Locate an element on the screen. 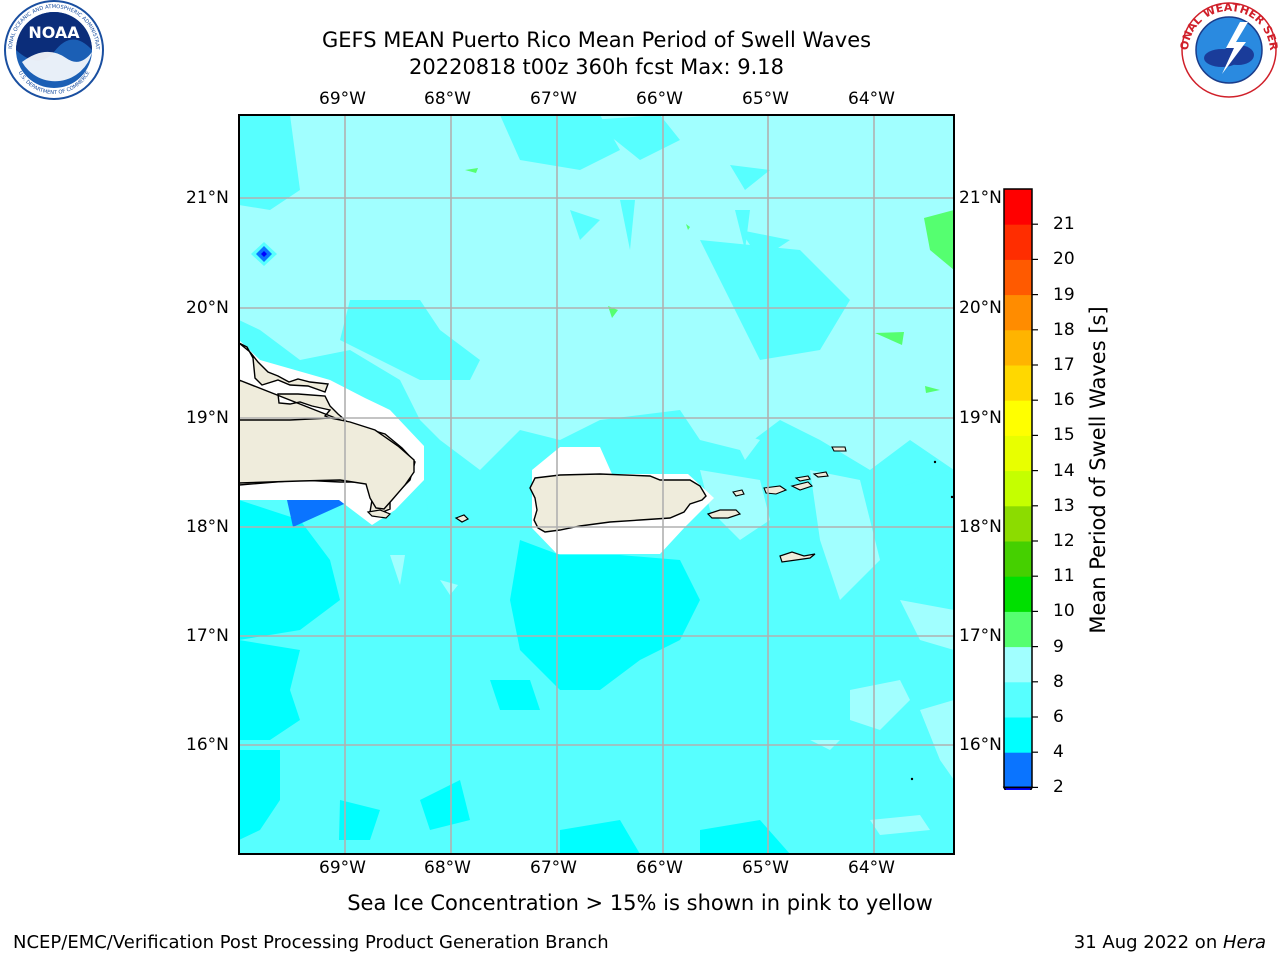 This screenshot has width=1280, height=960. colorbar-tick-label: 20 is located at coordinates (1064, 259).